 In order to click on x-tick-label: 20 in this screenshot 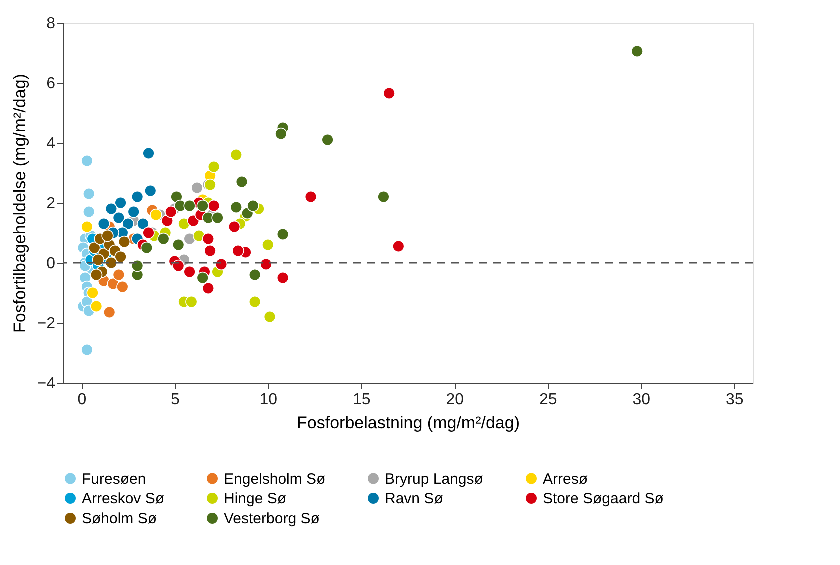, I will do `click(455, 400)`.